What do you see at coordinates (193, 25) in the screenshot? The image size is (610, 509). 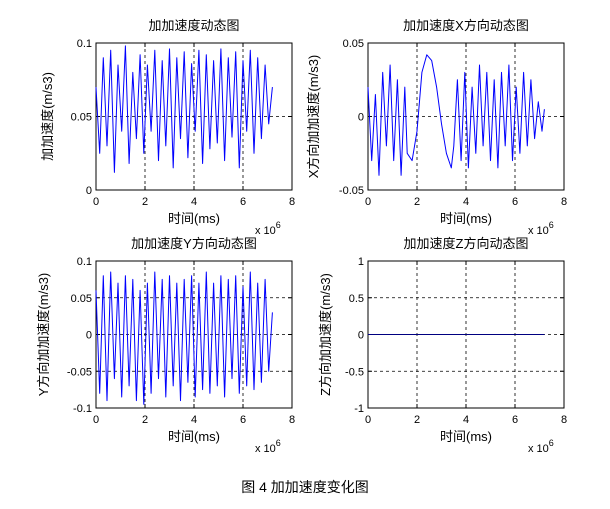 I see `plot-title: 加加速度动态图` at bounding box center [193, 25].